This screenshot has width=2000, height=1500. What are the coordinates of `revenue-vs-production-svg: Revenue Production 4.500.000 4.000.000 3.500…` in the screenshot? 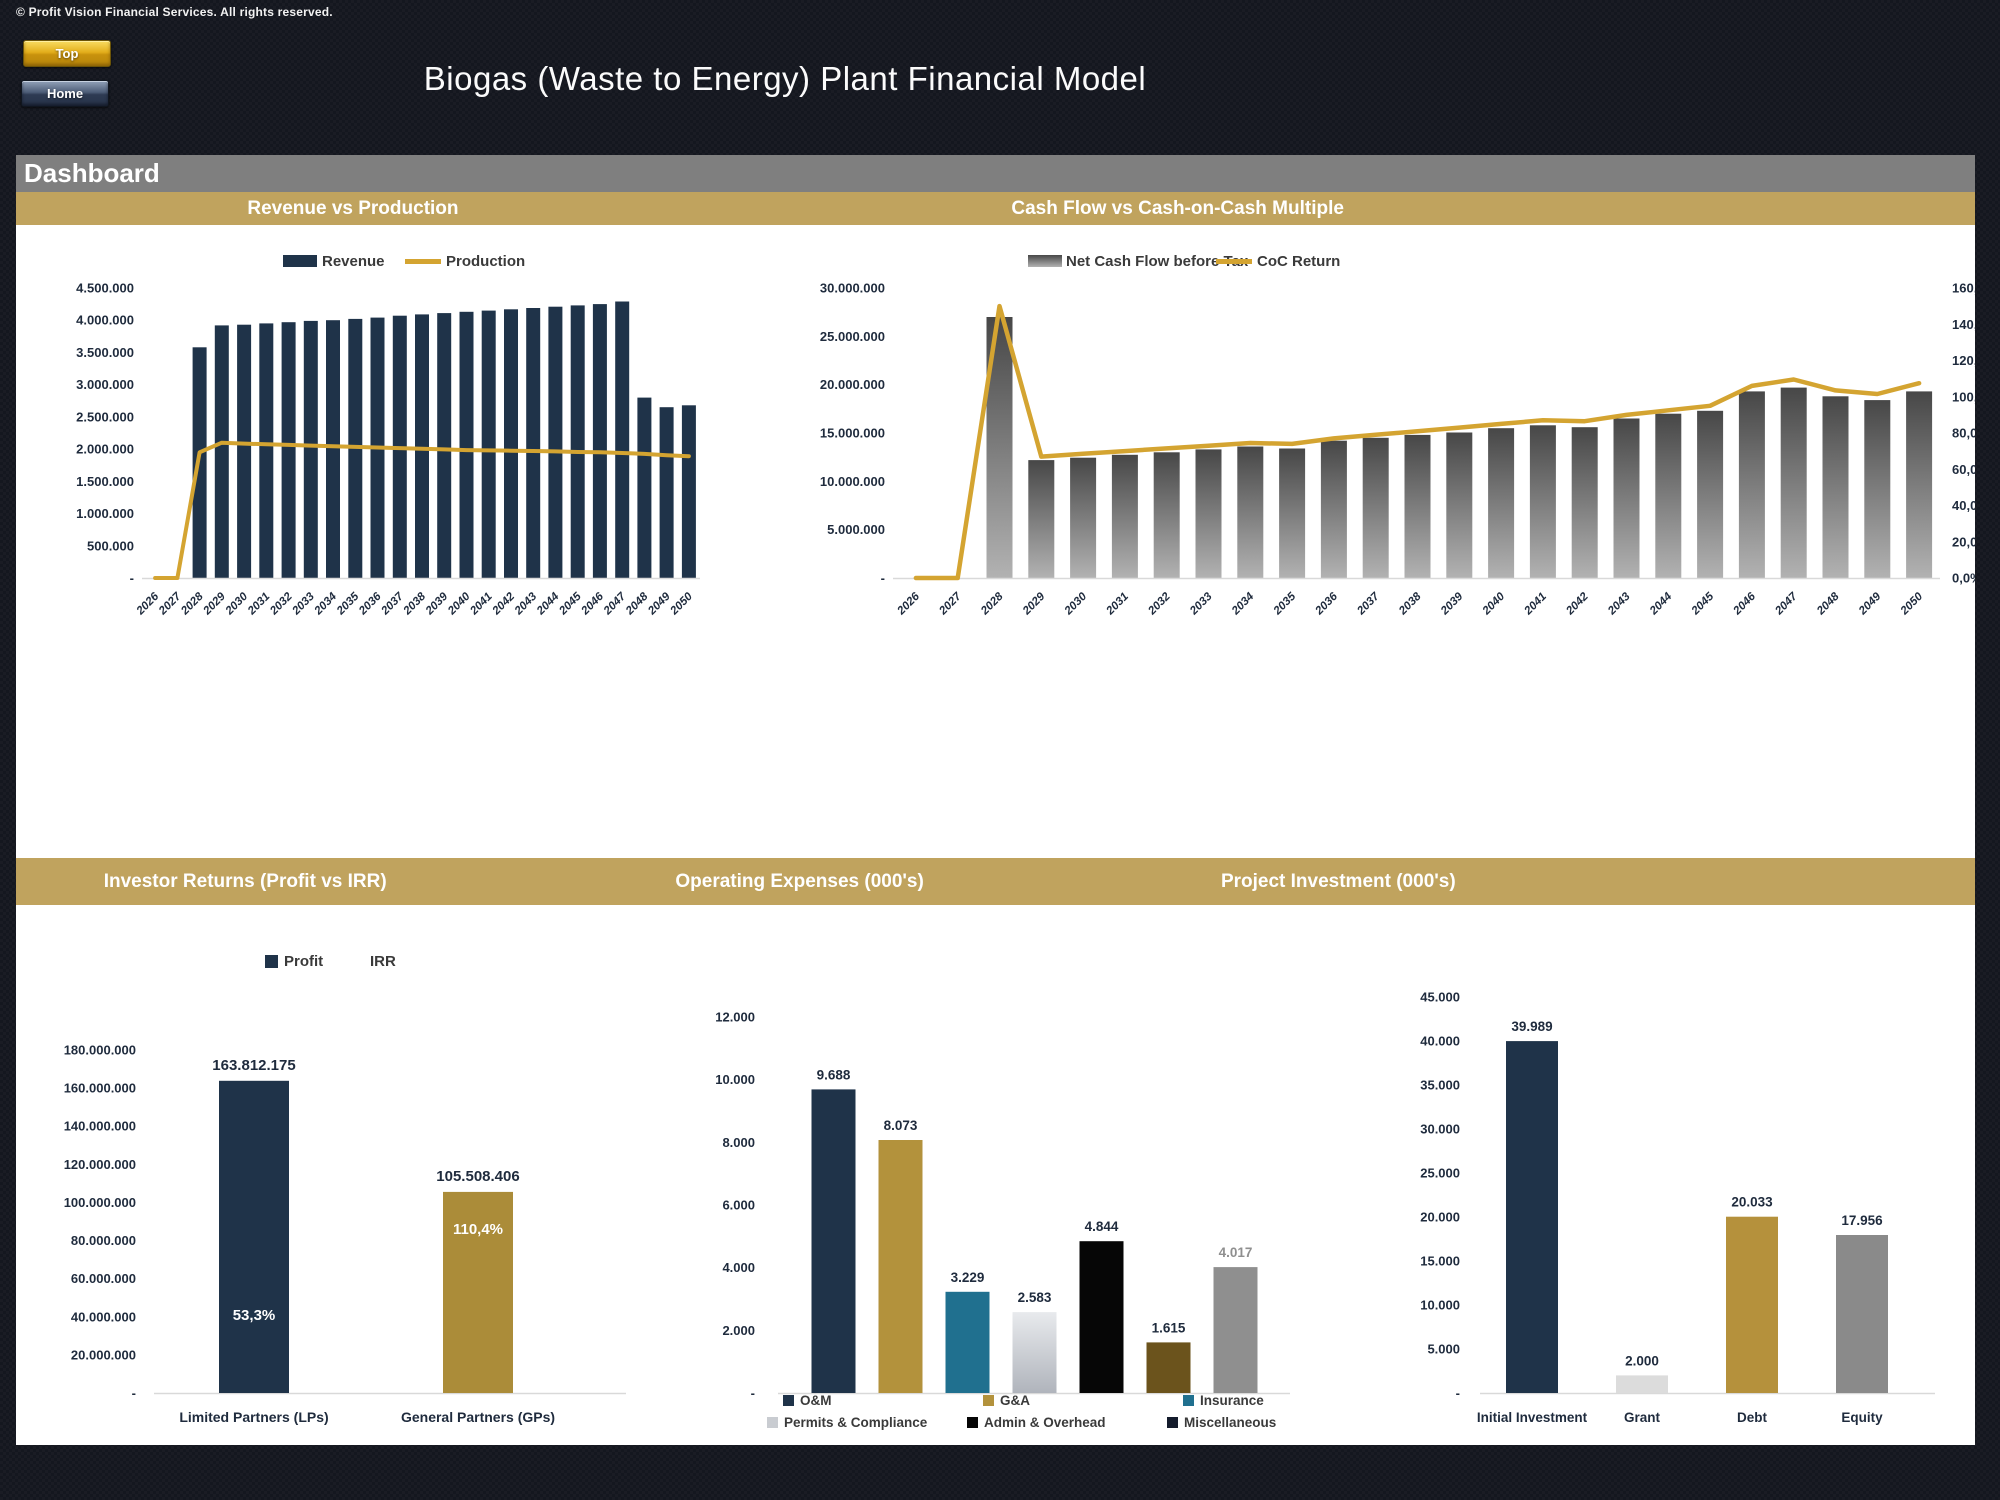 It's located at (388, 435).